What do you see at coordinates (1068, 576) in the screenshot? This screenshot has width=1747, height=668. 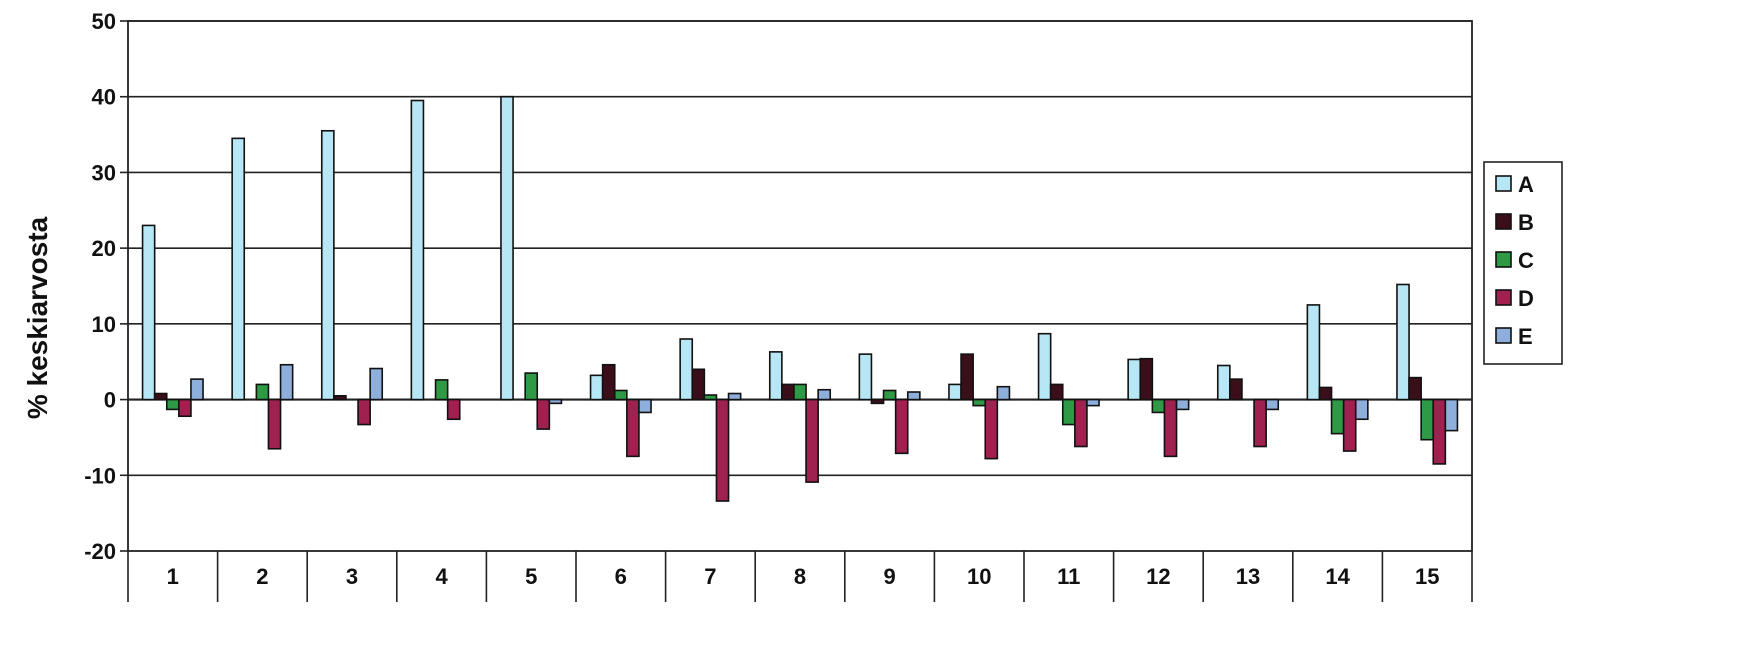 I see `category-label: 11` at bounding box center [1068, 576].